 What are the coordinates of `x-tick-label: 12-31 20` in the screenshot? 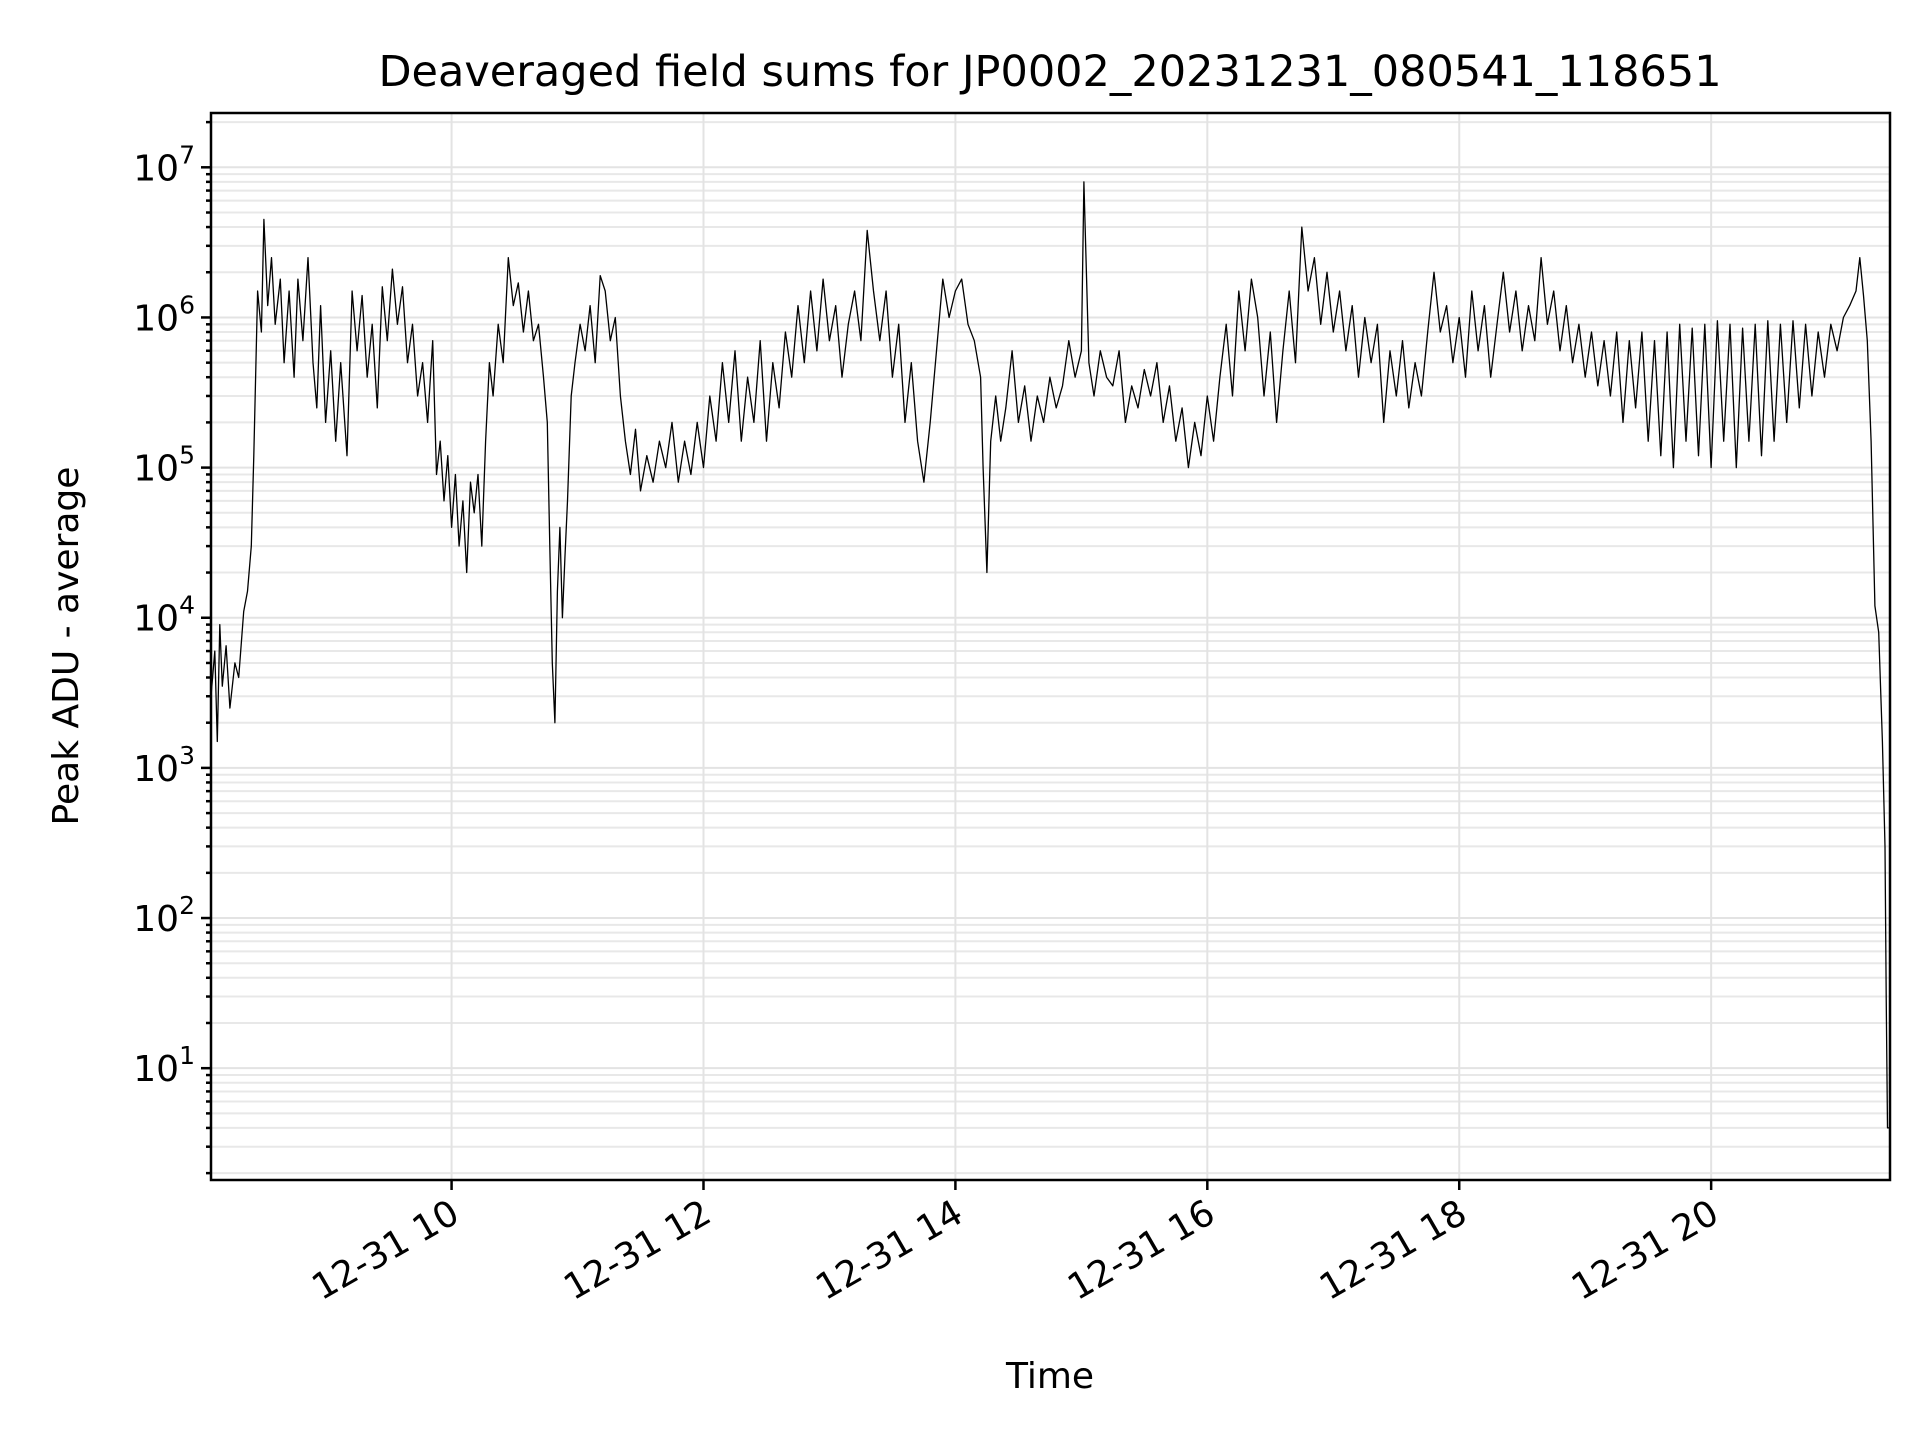 It's located at (1645, 1250).